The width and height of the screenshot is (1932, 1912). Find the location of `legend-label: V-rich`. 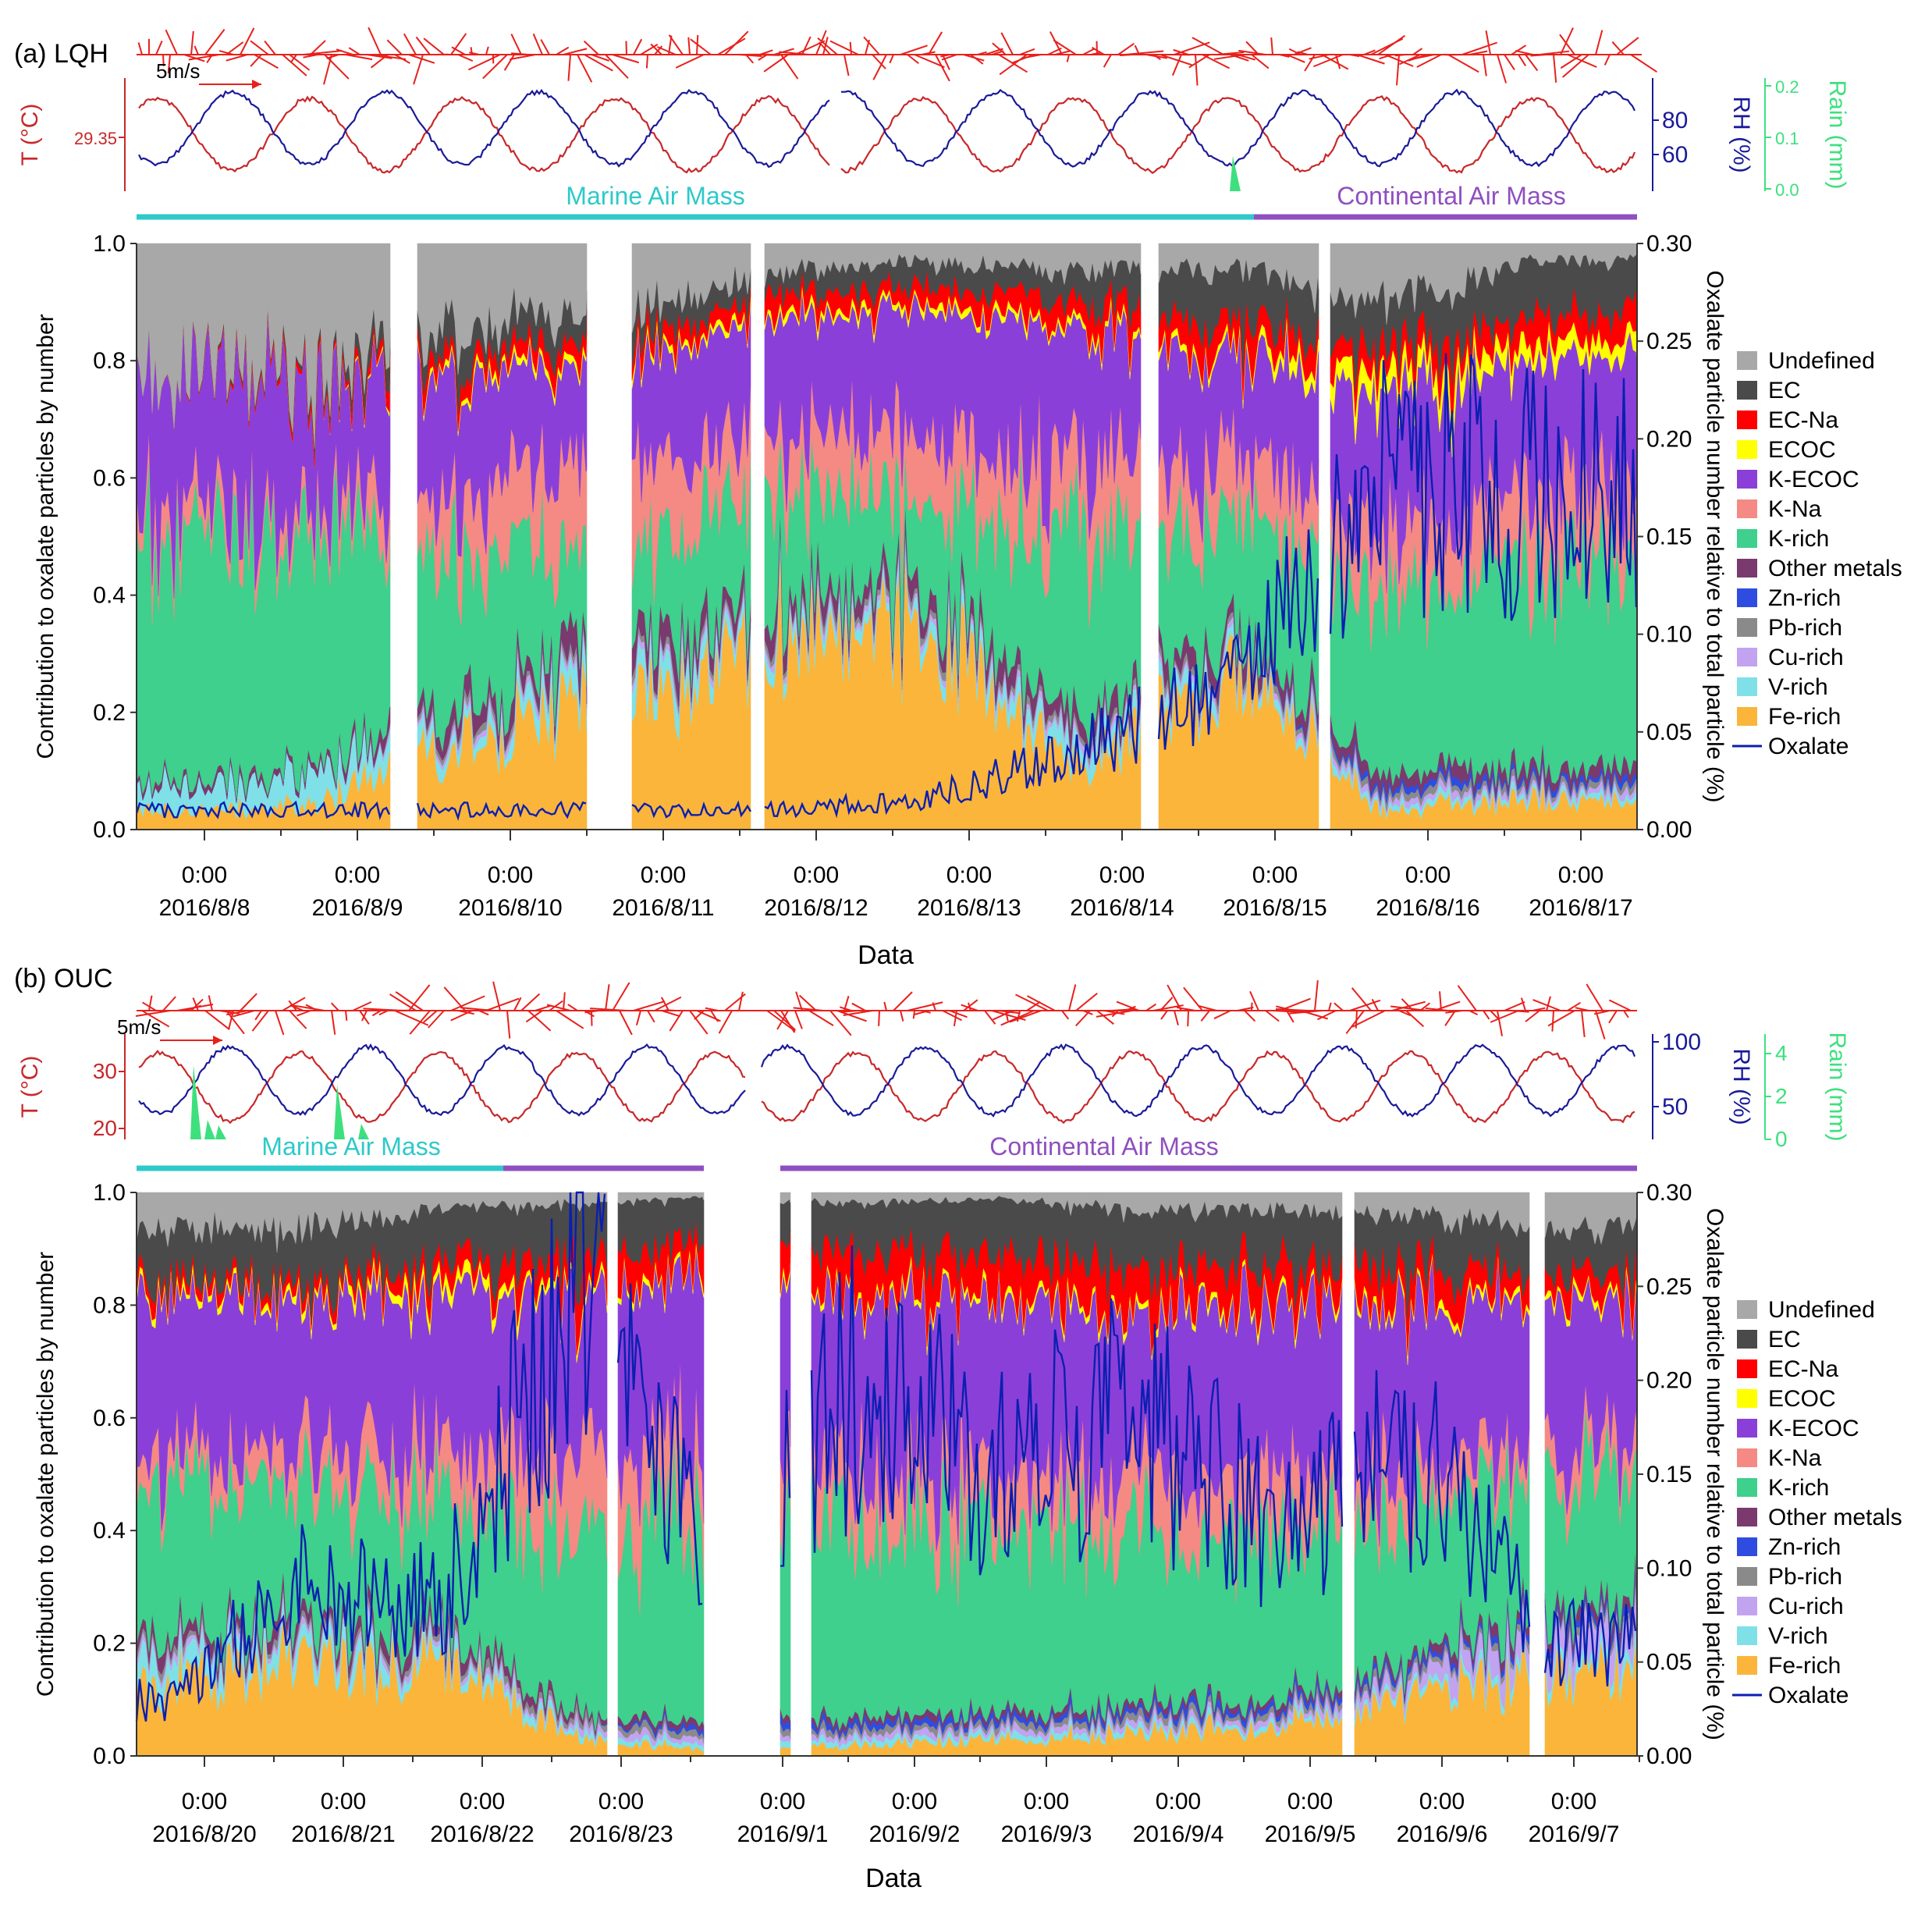

legend-label: V-rich is located at coordinates (1798, 687).